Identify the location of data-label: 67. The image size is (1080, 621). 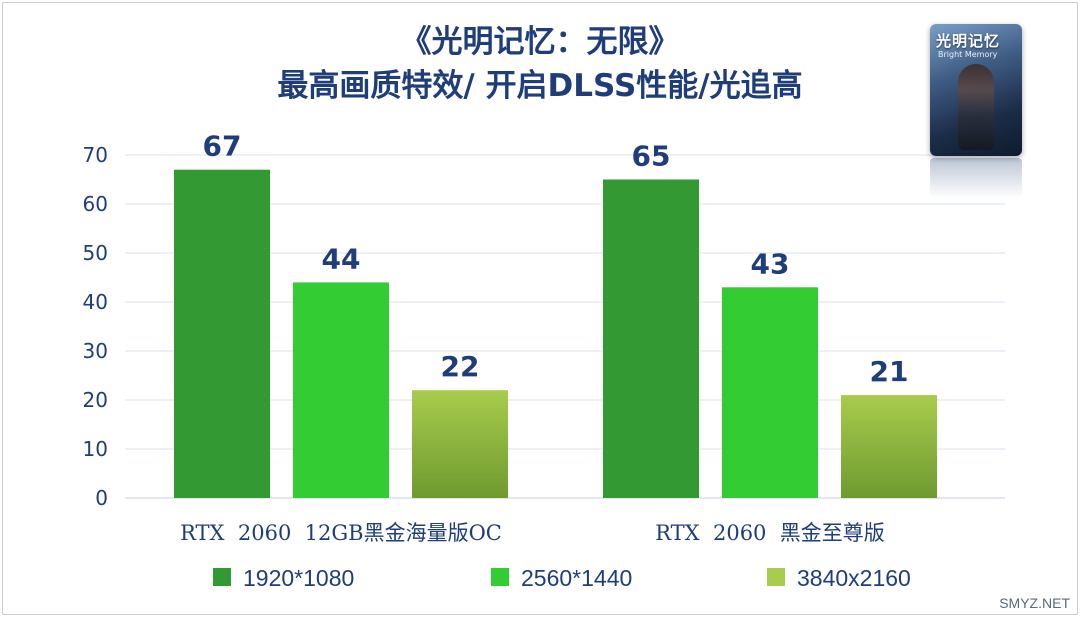
(222, 146).